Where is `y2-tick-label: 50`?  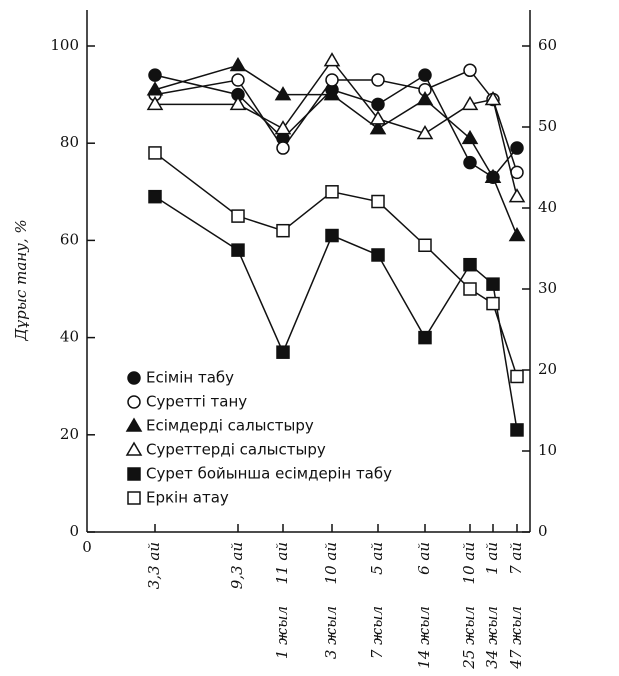 y2-tick-label: 50 is located at coordinates (547, 126).